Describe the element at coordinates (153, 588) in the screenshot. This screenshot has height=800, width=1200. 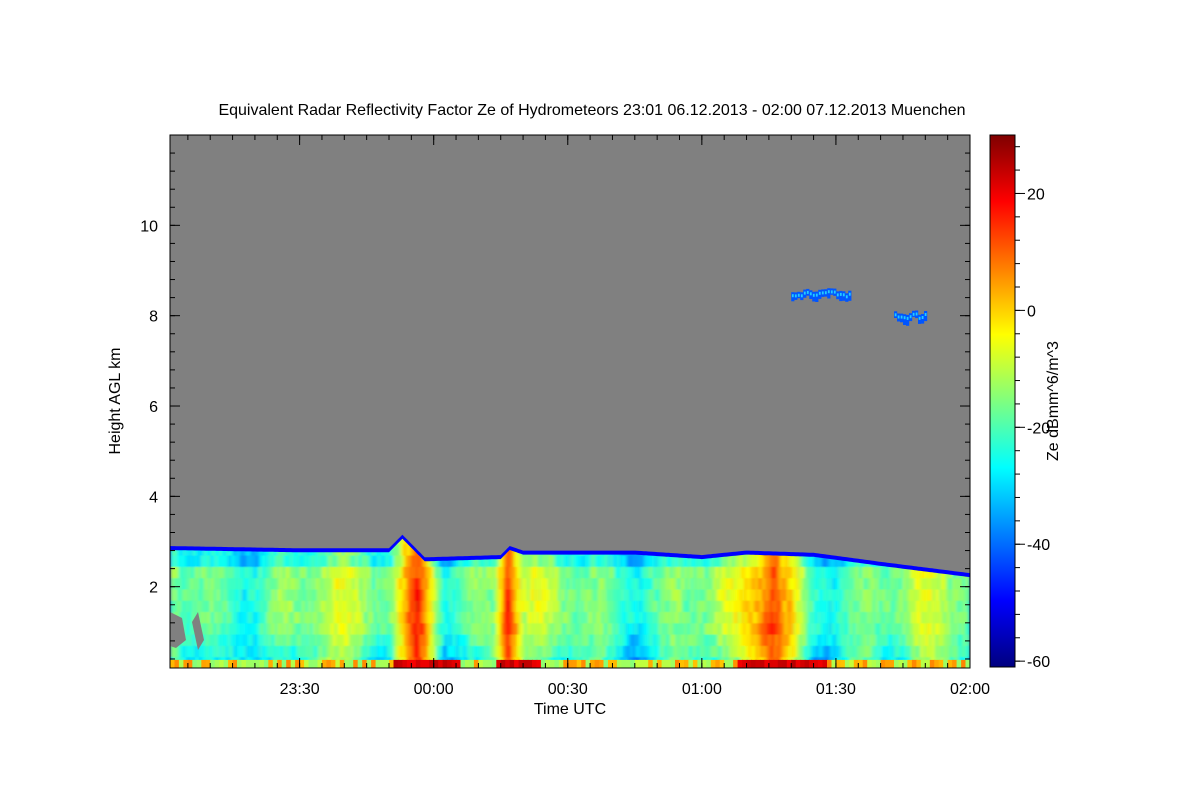
I see `y-tick-label: 2` at that location.